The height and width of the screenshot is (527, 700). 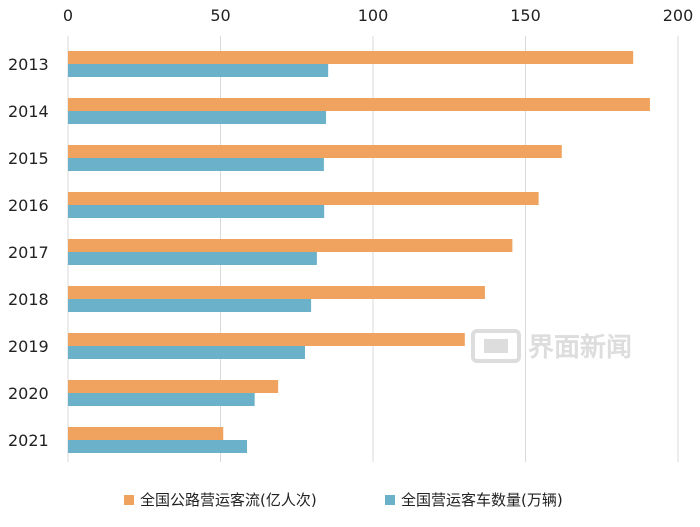 I want to click on x-axis-ticks: 0 50 100 150 200, so click(x=378, y=15).